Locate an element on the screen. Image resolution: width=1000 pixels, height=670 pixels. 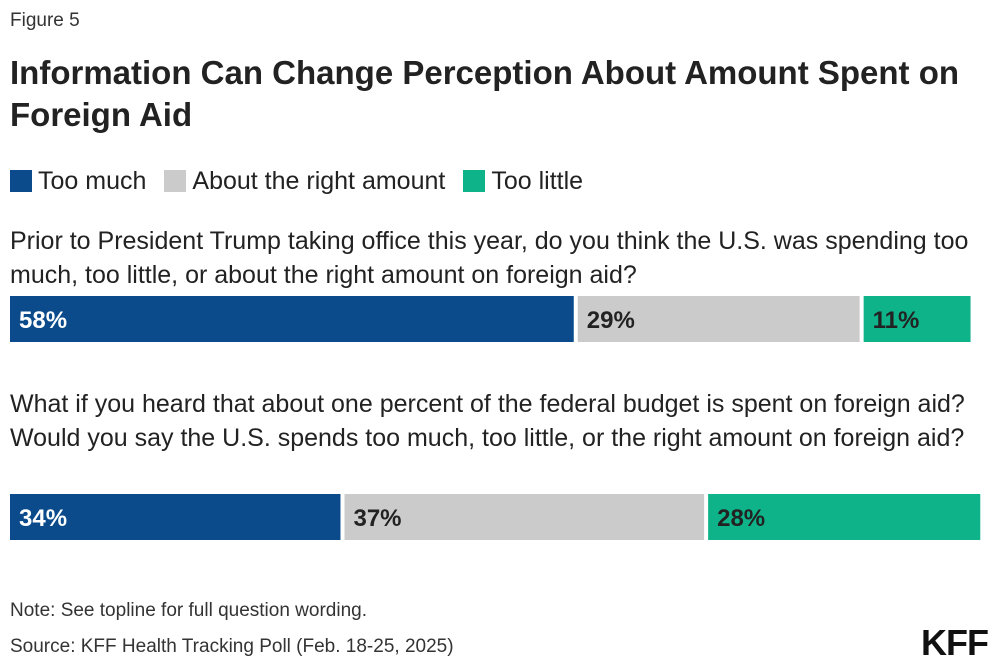
legend-item-too-little: Too little is located at coordinates (523, 181).